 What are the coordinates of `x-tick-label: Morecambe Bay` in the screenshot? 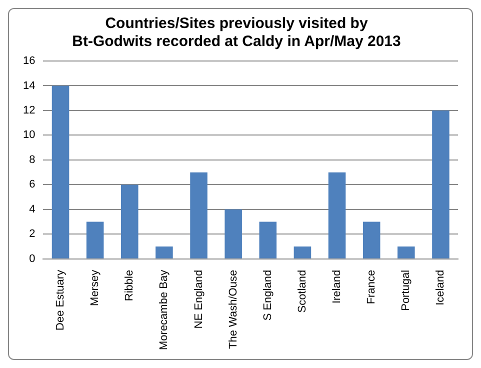 It's located at (164, 309).